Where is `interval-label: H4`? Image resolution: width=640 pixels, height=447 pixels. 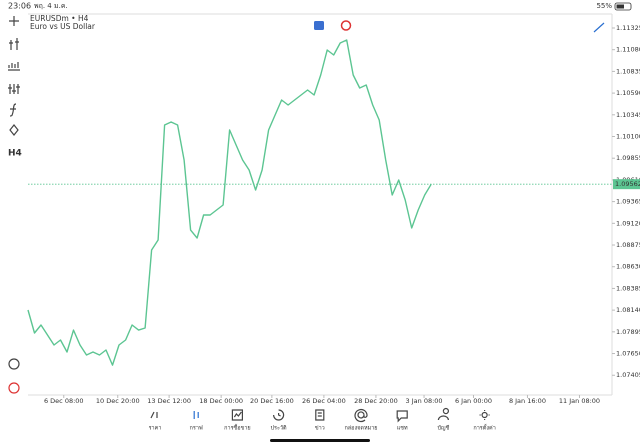
interval-label: H4 is located at coordinates (15, 154).